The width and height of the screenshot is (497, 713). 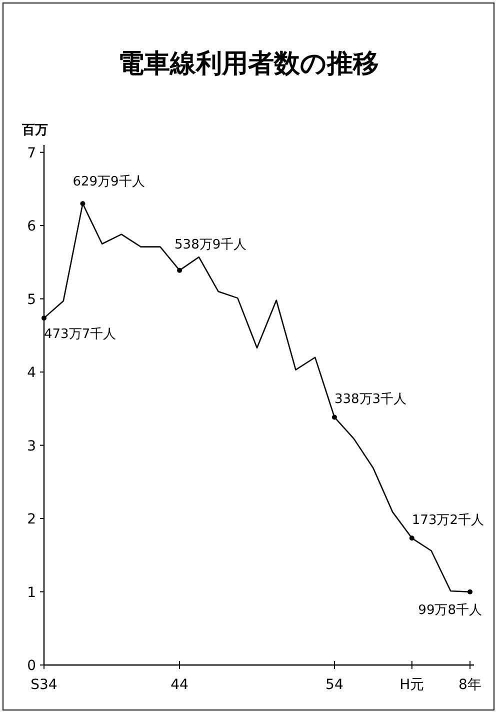 I want to click on y-tick-label: 3, so click(x=31, y=446).